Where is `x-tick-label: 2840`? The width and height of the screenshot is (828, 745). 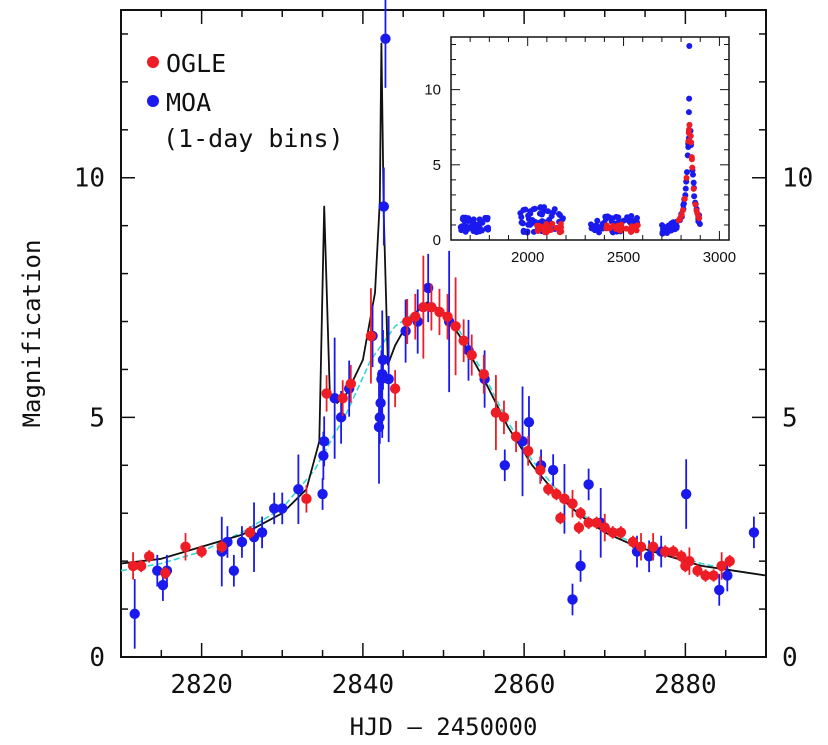
x-tick-label: 2840 is located at coordinates (363, 685).